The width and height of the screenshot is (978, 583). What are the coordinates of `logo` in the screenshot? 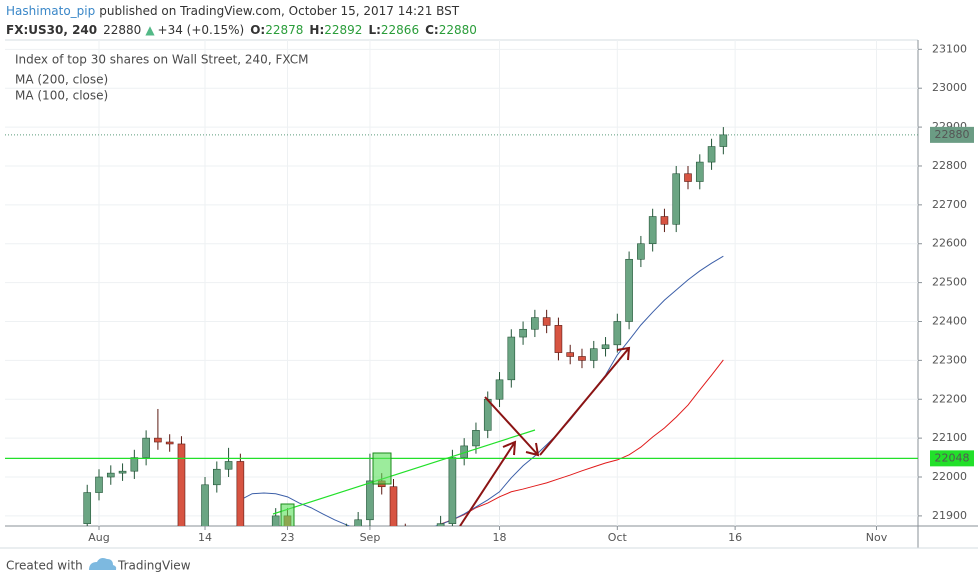 It's located at (103, 564).